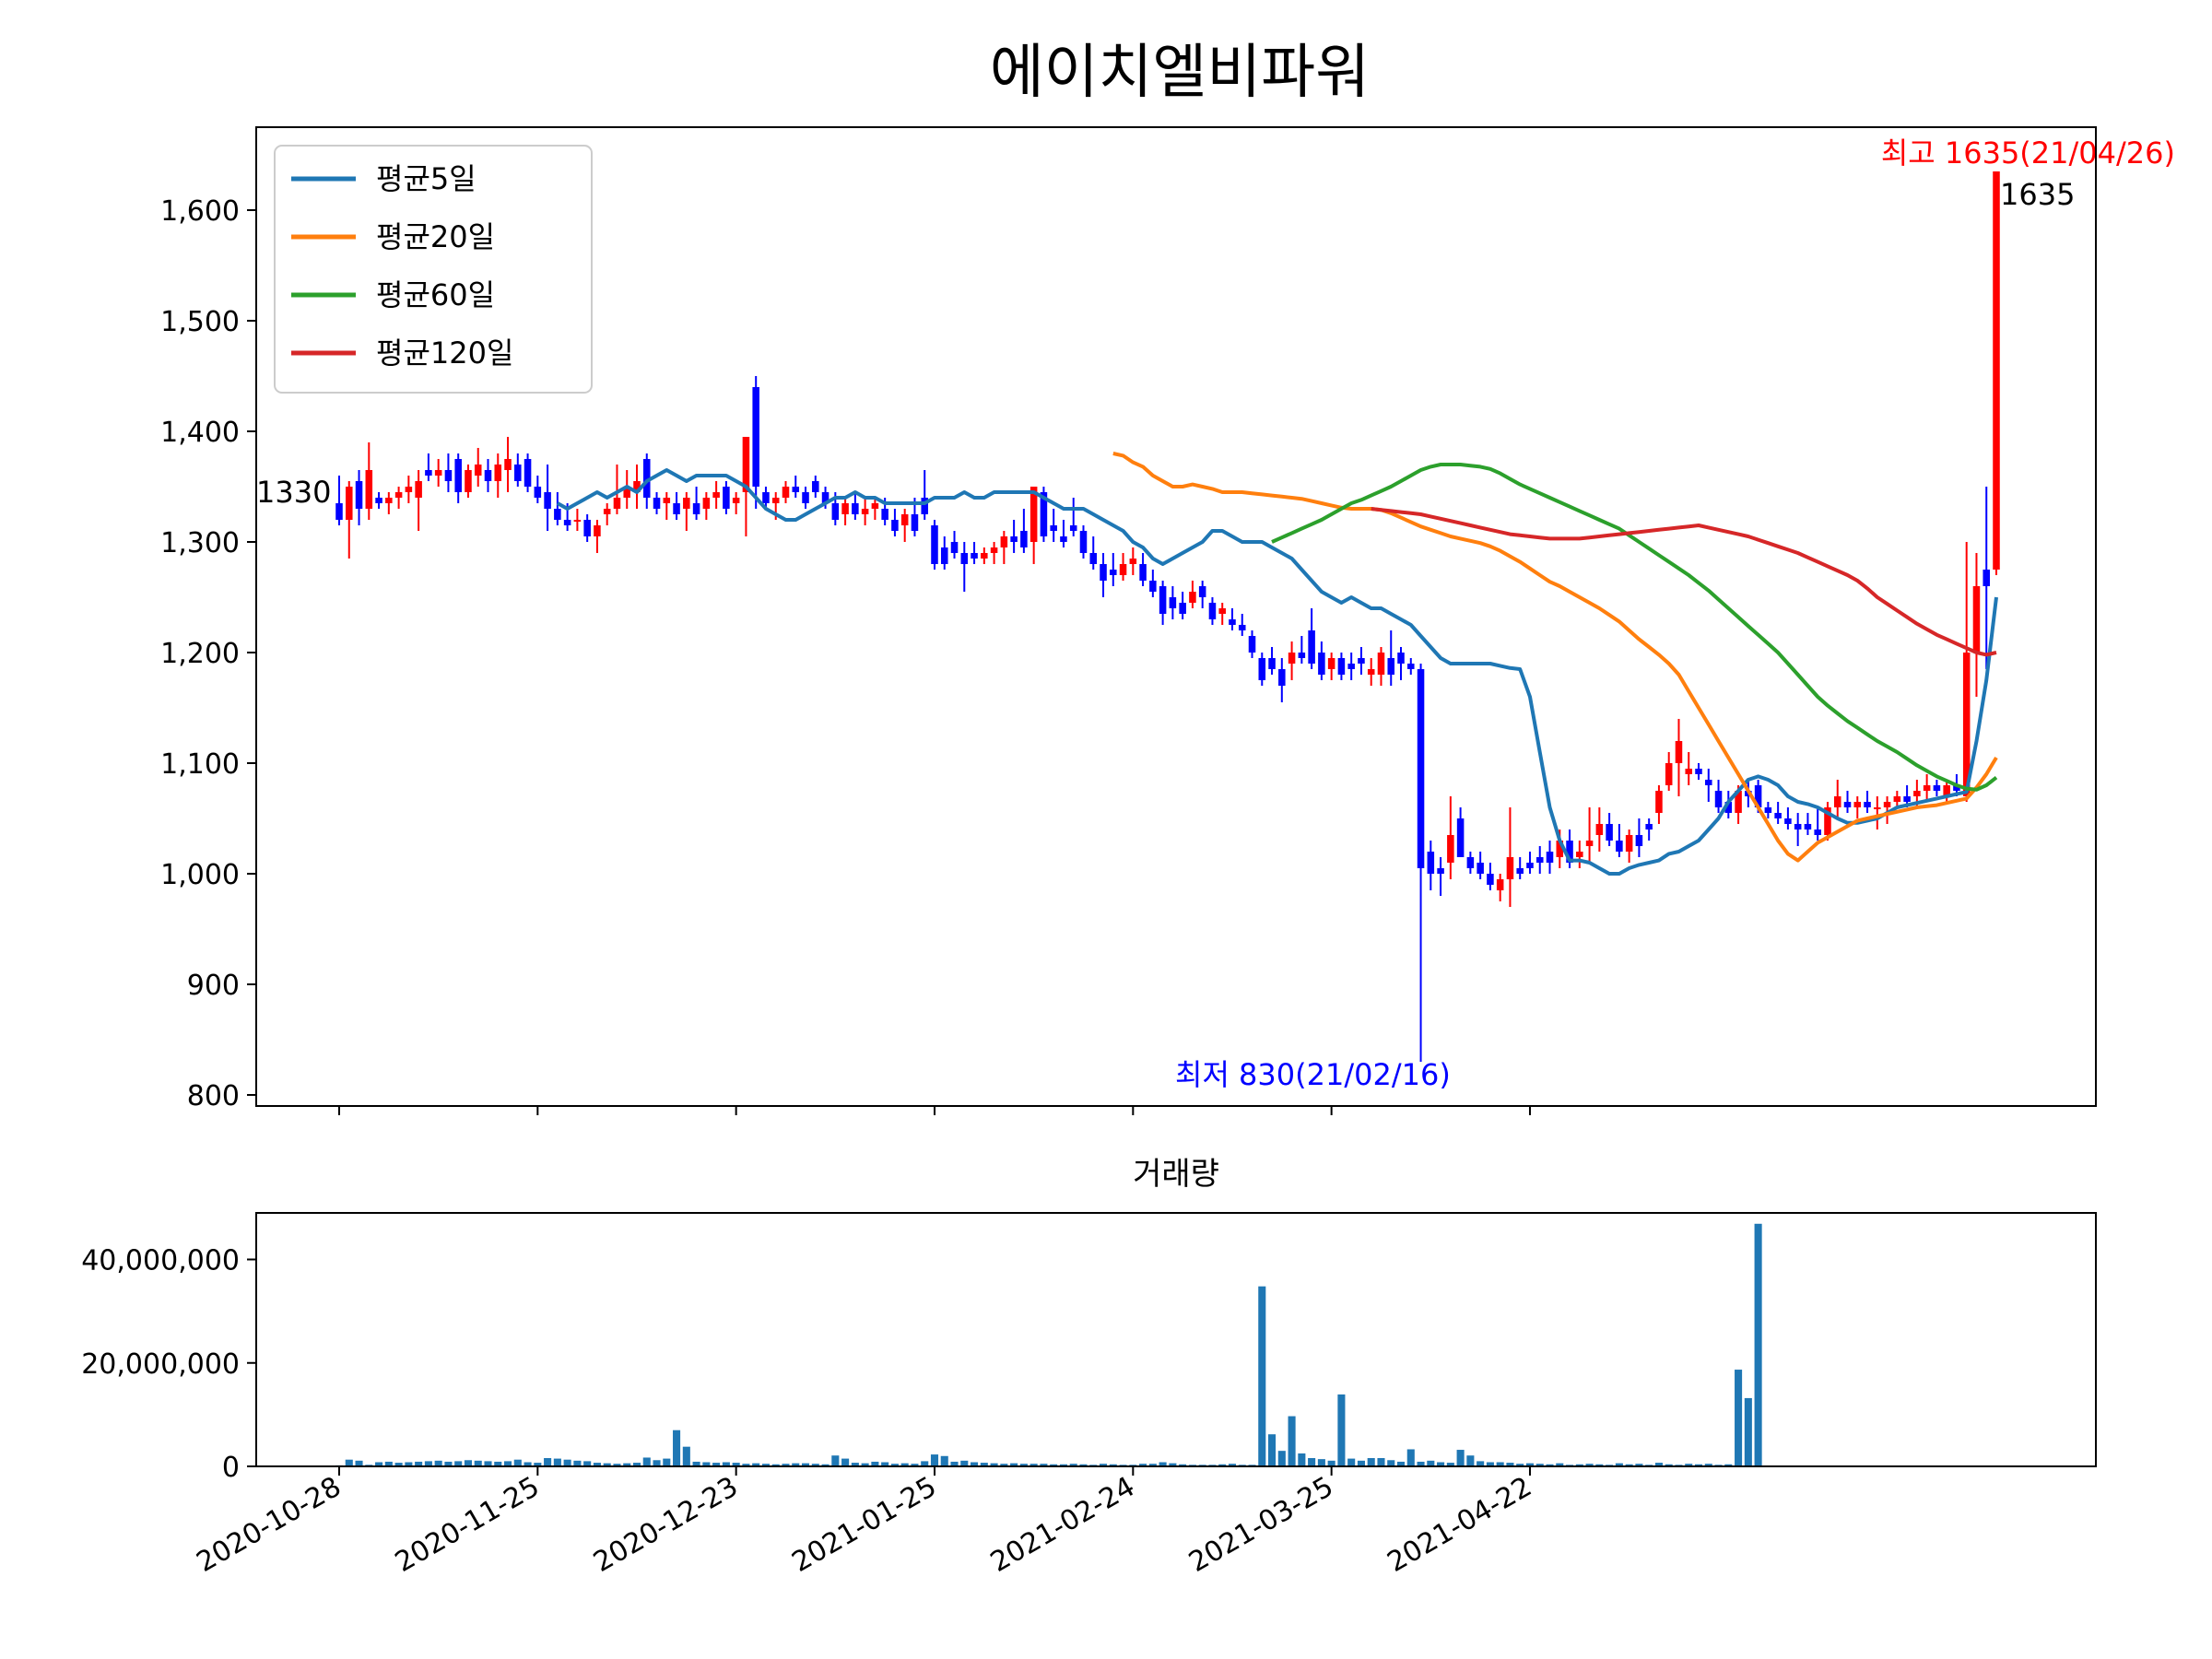 Image resolution: width=2212 pixels, height=1659 pixels. I want to click on volume-y-tick-label: 20,000,000, so click(160, 1364).